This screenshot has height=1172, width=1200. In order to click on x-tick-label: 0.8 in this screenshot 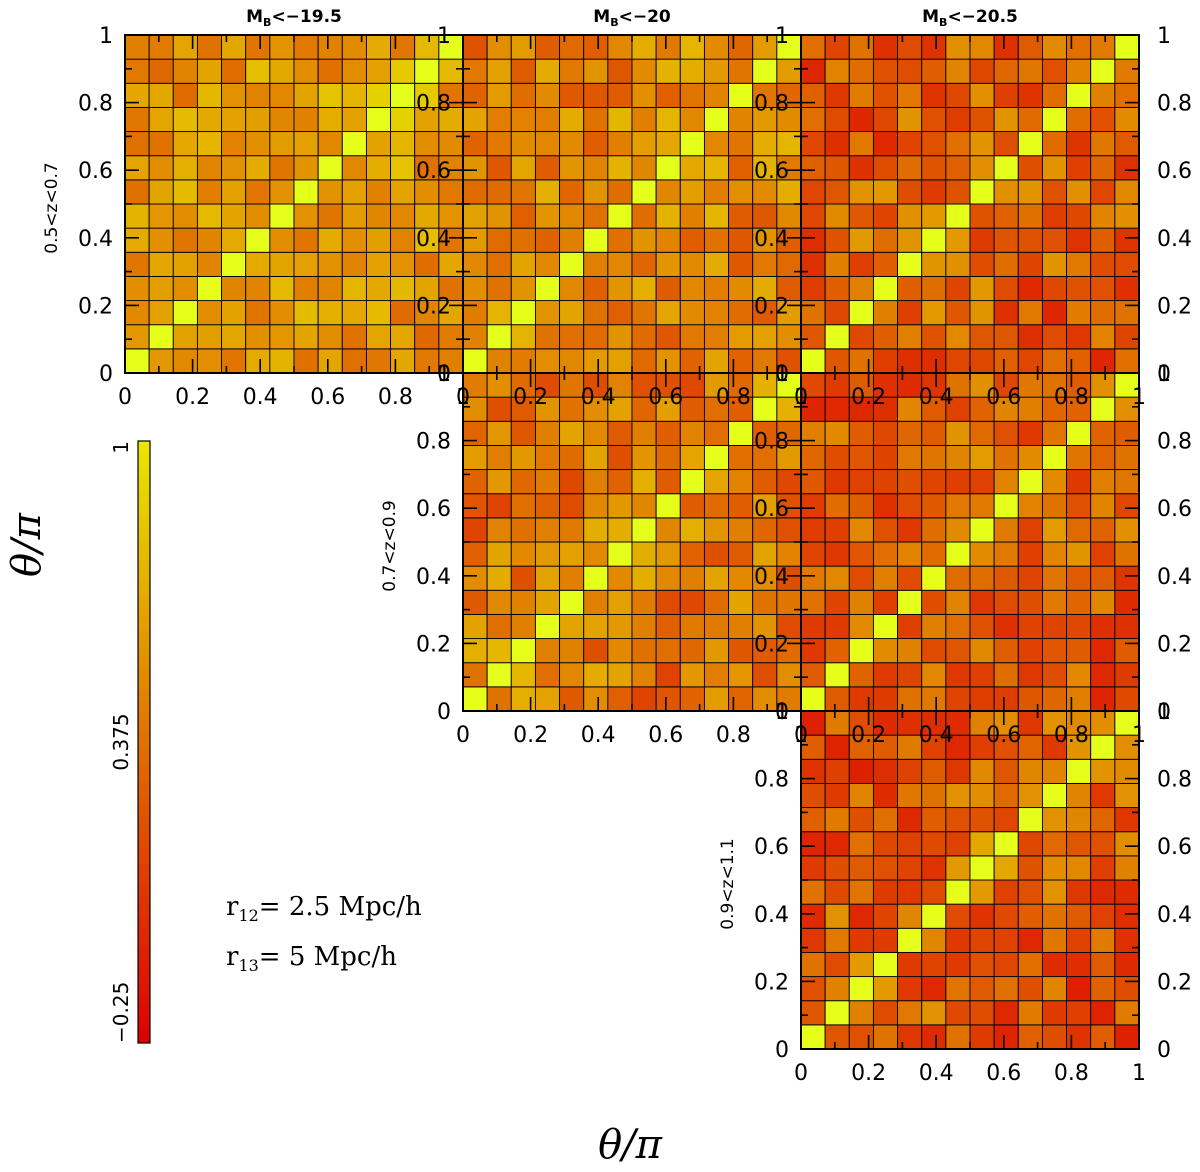, I will do `click(1071, 735)`.